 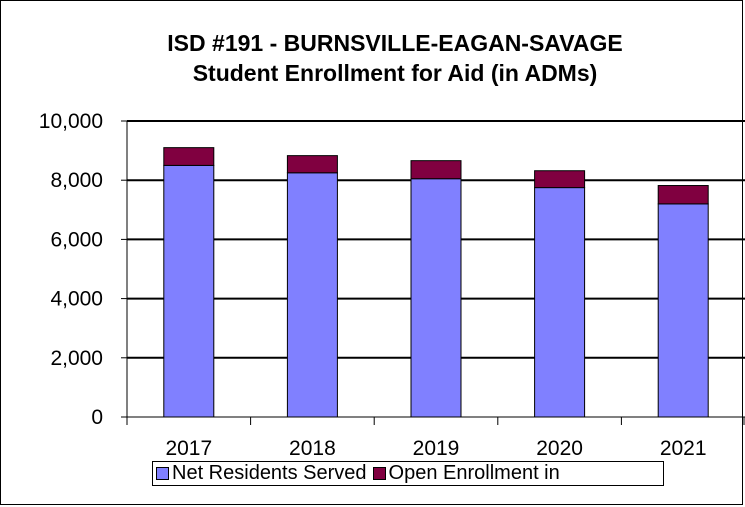 I want to click on y-tick-label-1: 2,000, so click(x=76, y=358).